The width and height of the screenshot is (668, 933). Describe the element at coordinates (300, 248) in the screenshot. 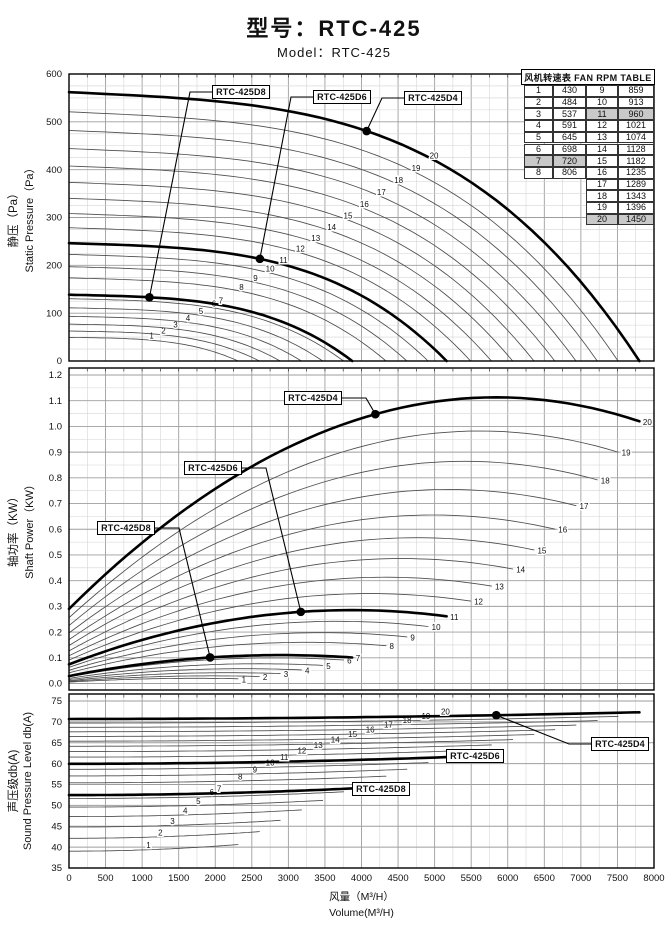

I see `curve-label-12: 12` at that location.